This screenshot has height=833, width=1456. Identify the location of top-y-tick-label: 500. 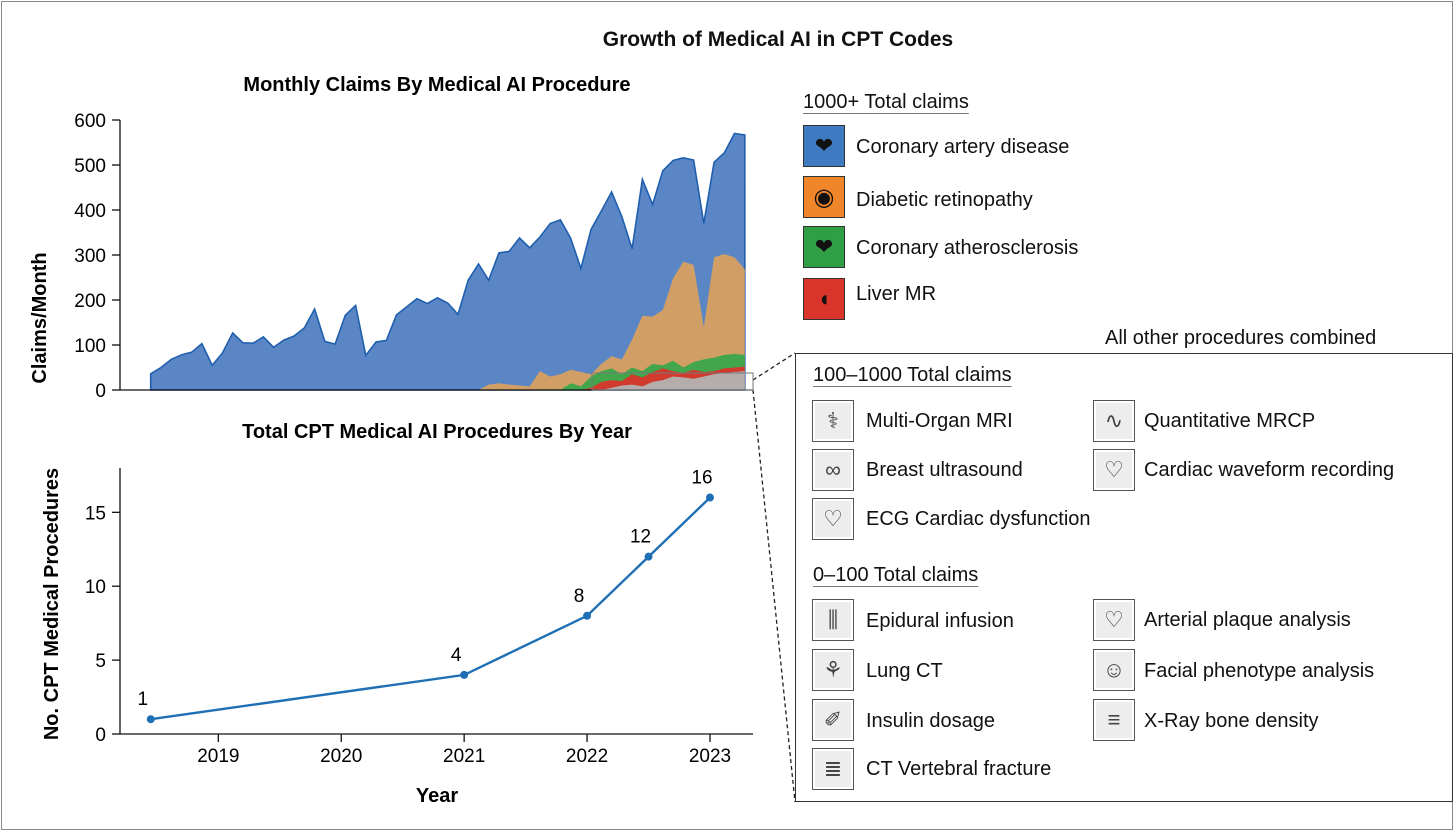
(90, 166).